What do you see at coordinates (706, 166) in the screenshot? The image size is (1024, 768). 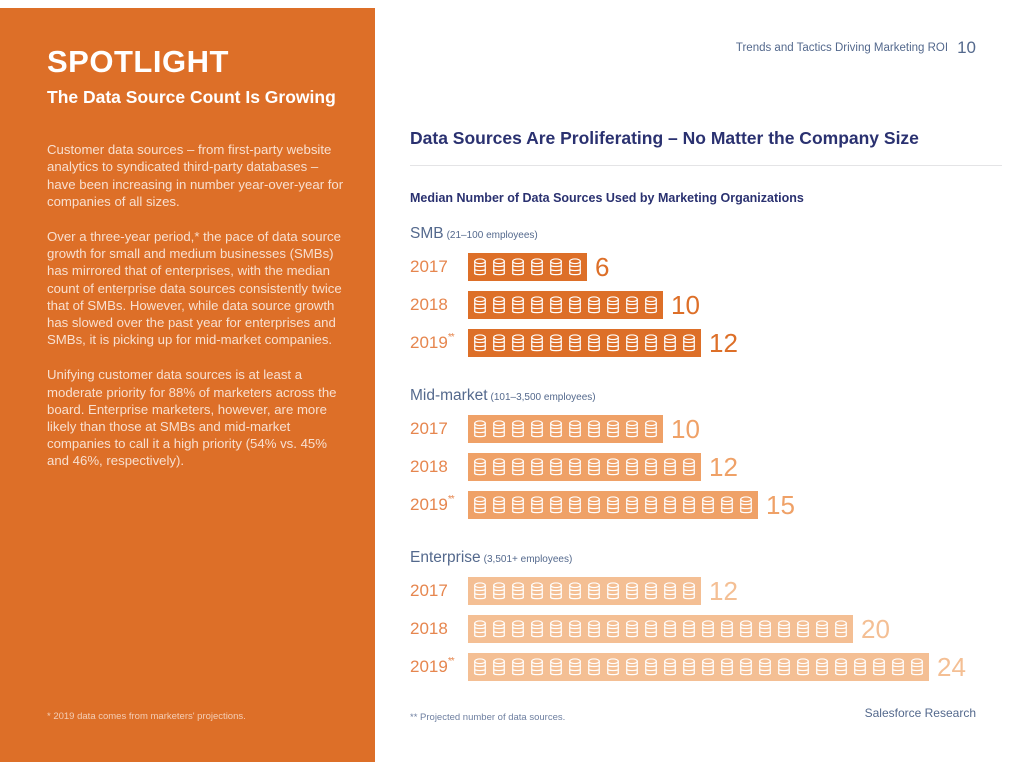 I see `title-divider` at bounding box center [706, 166].